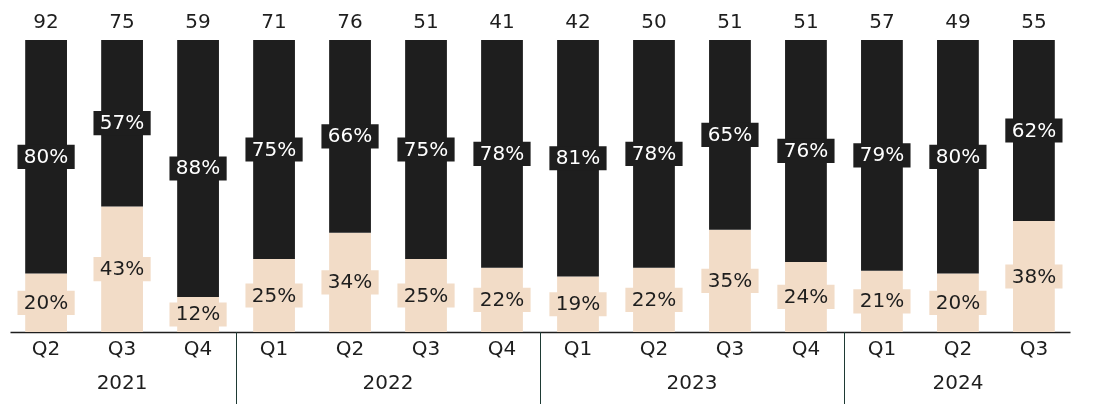 This screenshot has height=409, width=1099. What do you see at coordinates (274, 21) in the screenshot?
I see `text: 71` at bounding box center [274, 21].